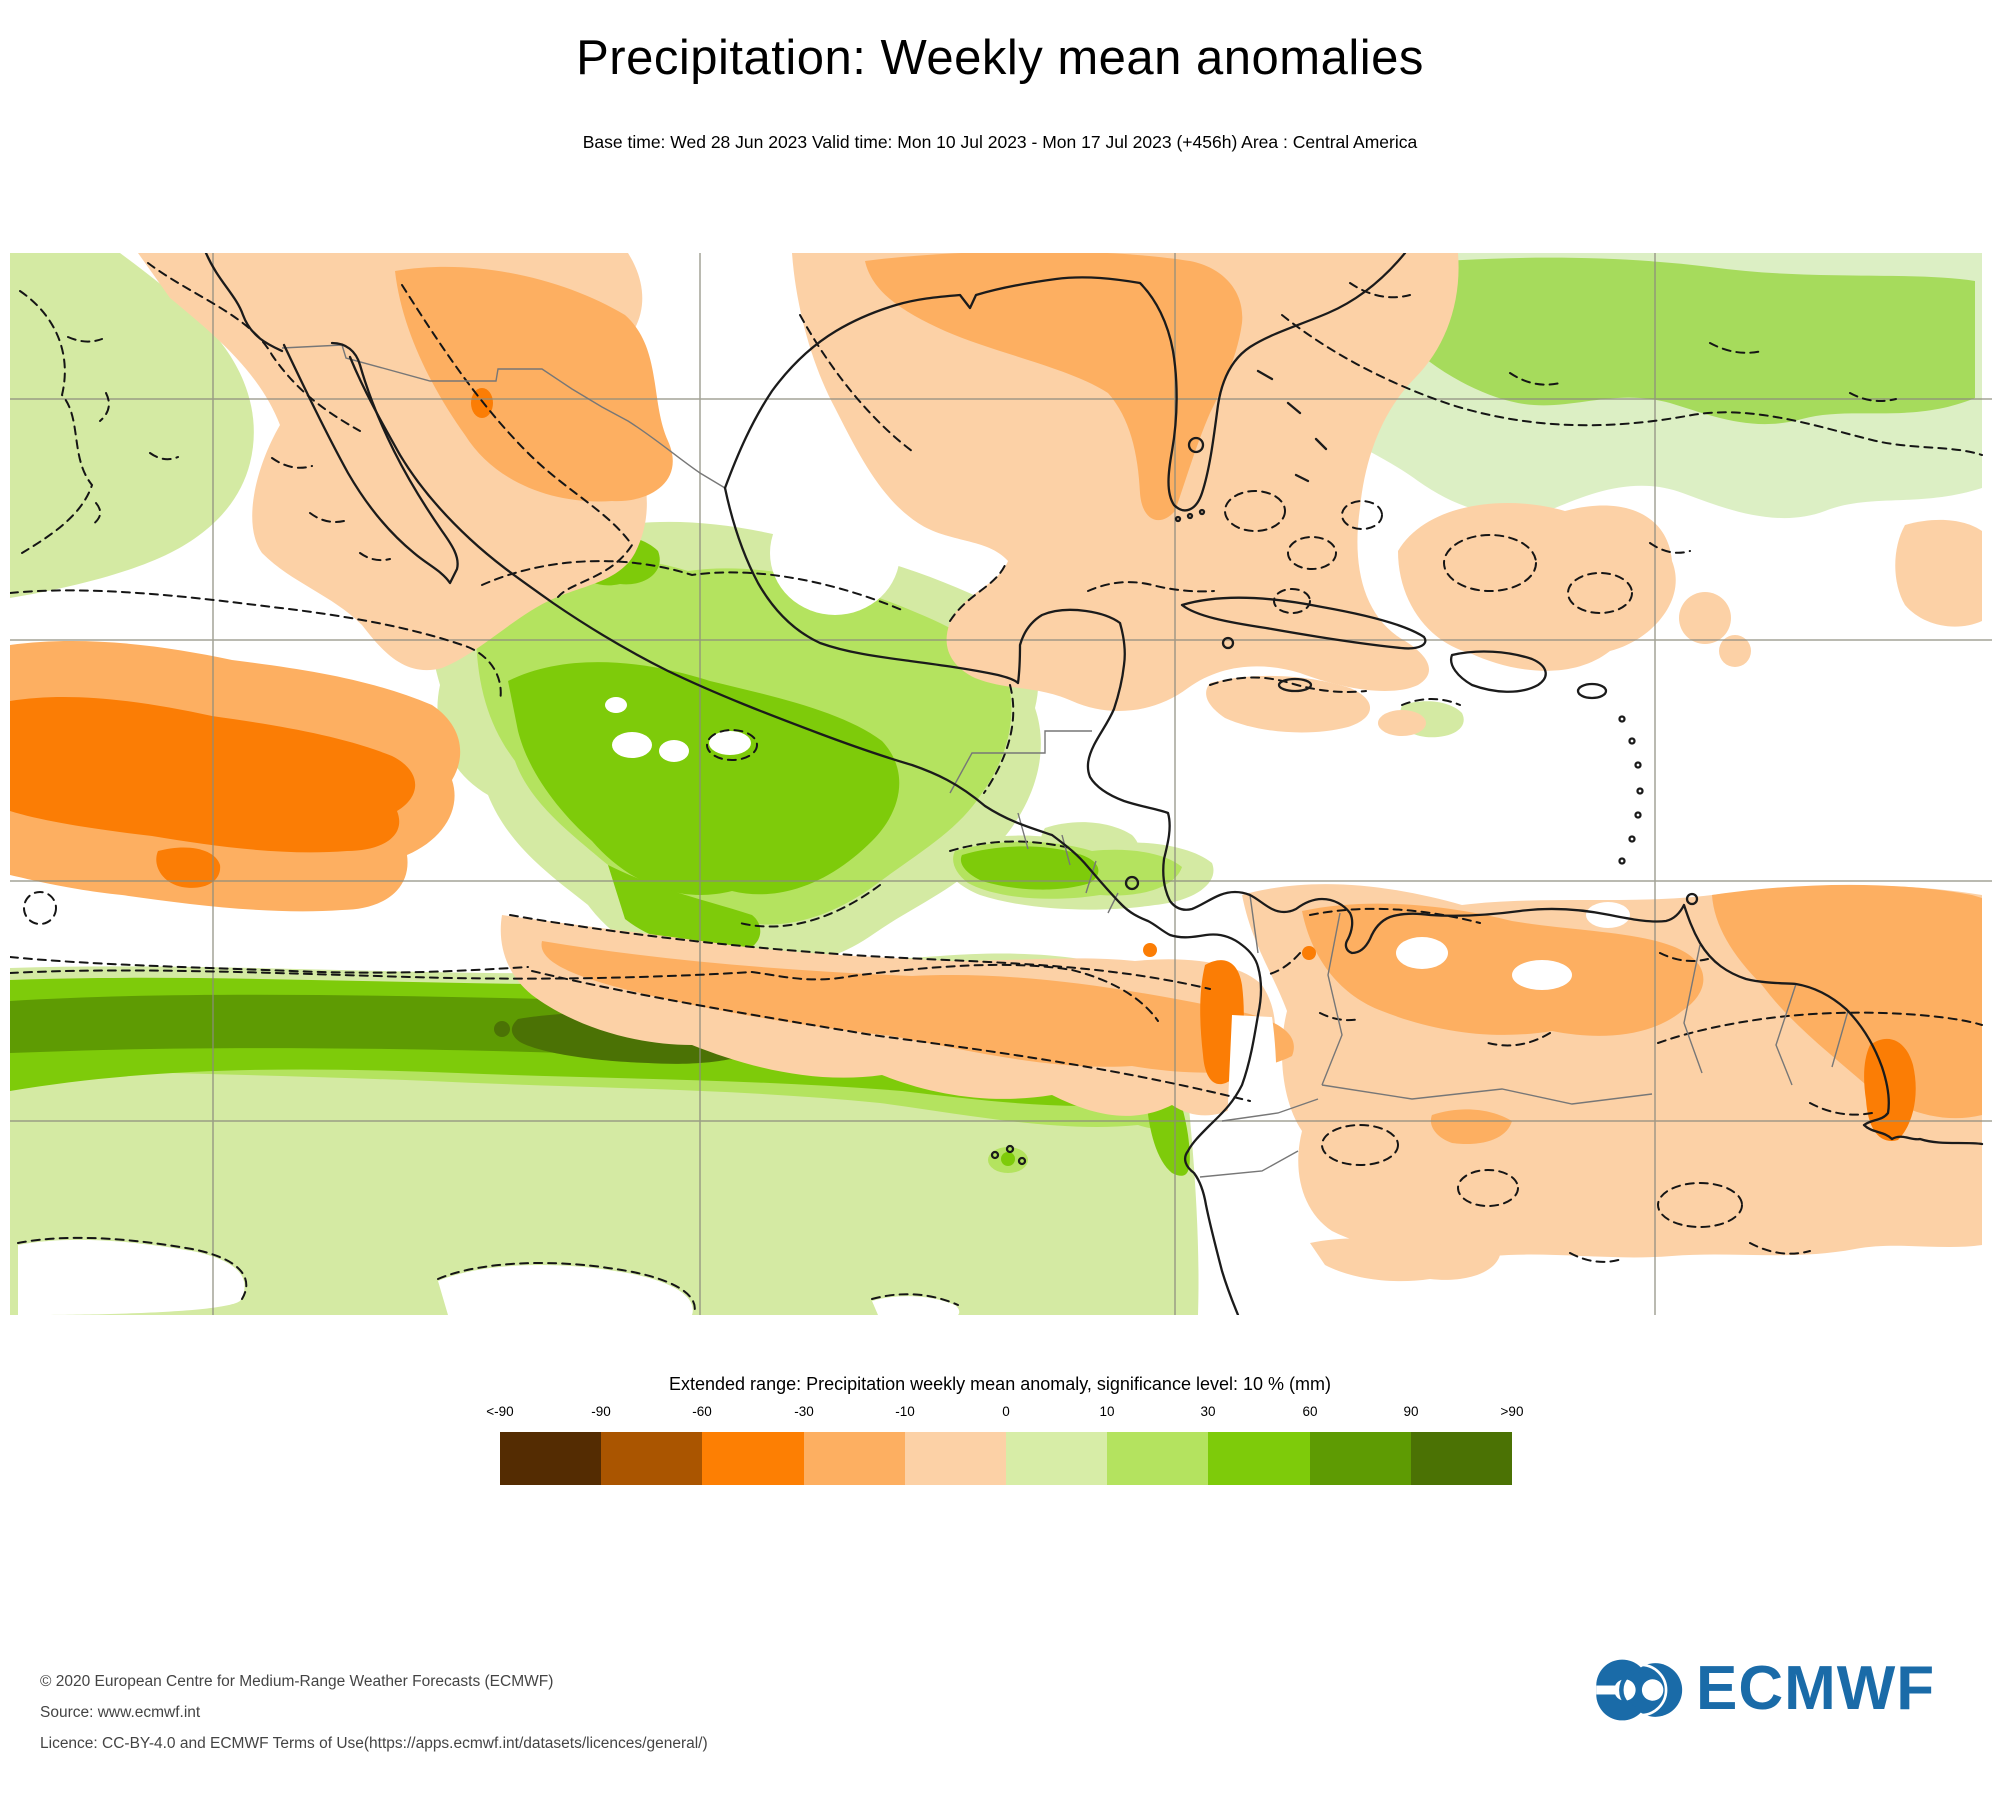  Describe the element at coordinates (1411, 1411) in the screenshot. I see `legend-tick: 90` at that location.